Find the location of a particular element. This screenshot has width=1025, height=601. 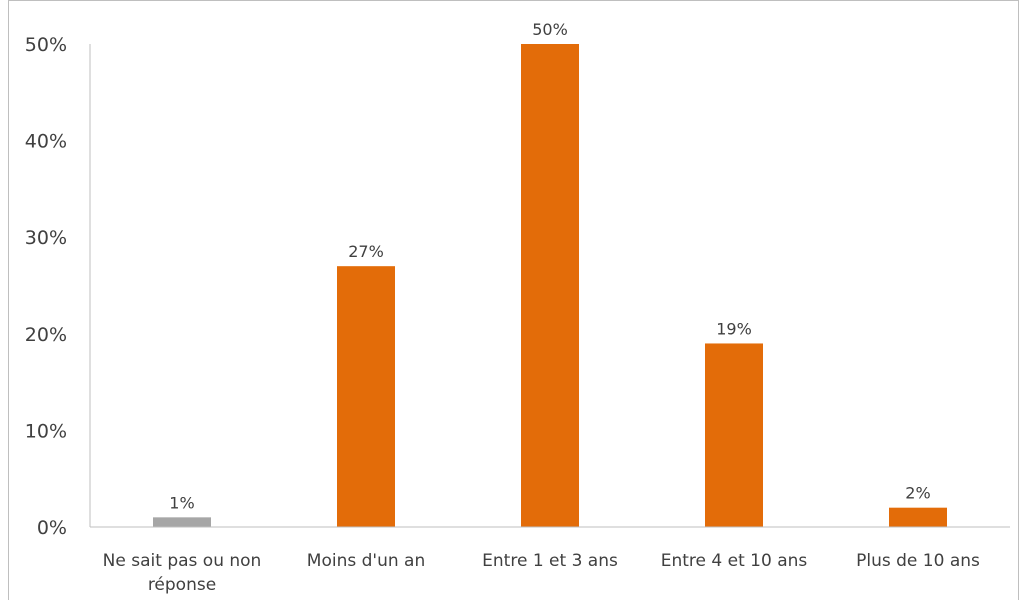

data-label: 1% is located at coordinates (181, 502).